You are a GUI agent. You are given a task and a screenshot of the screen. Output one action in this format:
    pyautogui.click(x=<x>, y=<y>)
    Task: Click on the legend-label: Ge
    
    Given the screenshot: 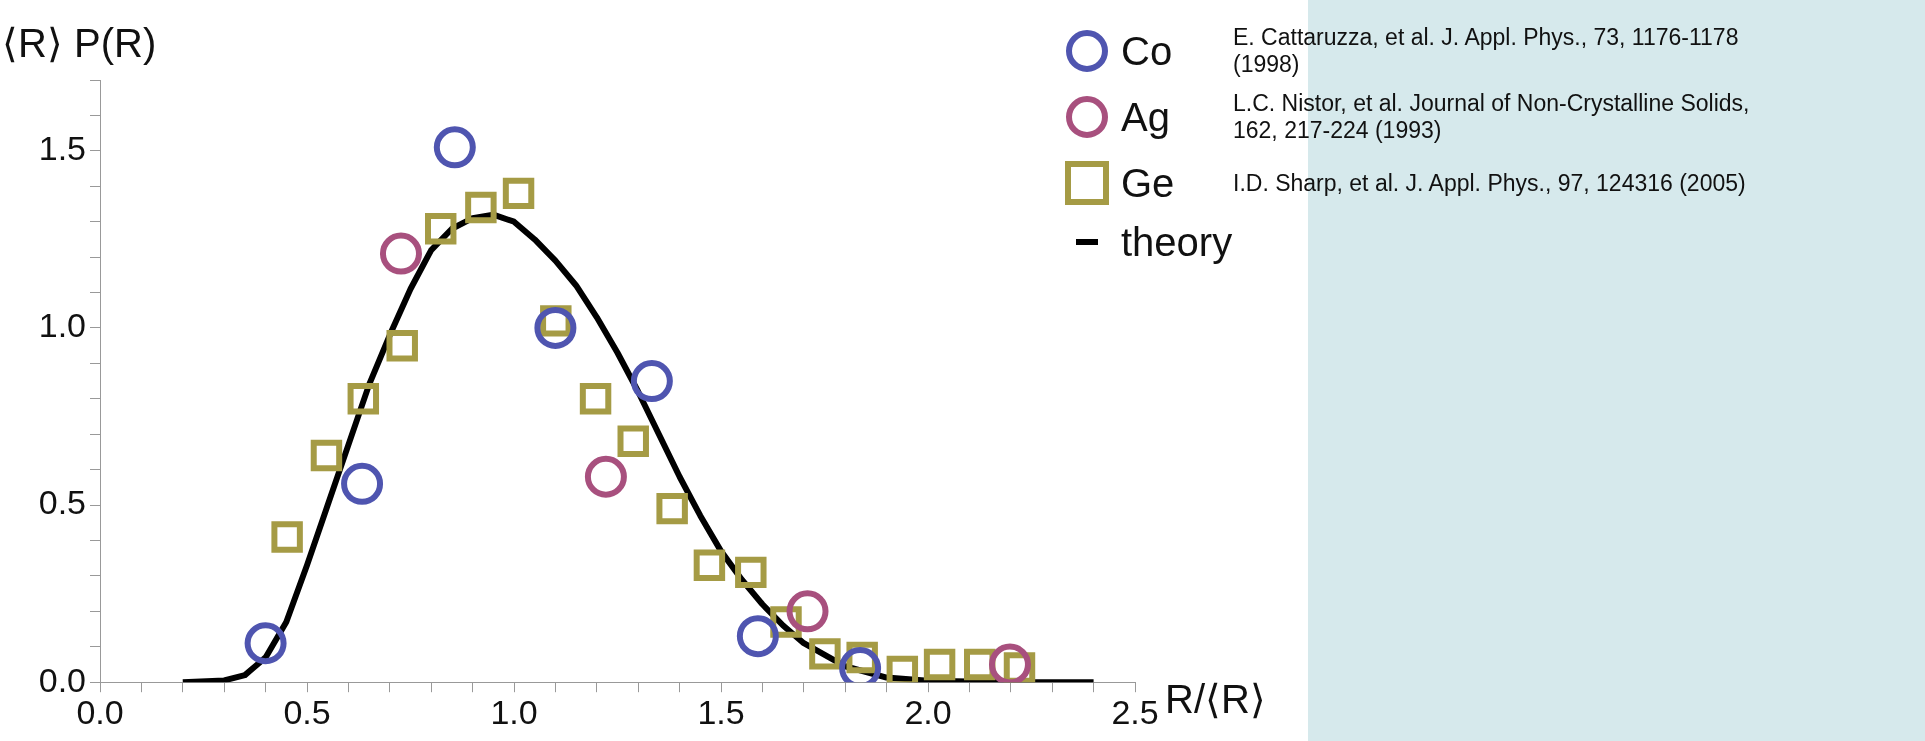 What is the action you would take?
    pyautogui.click(x=1148, y=183)
    